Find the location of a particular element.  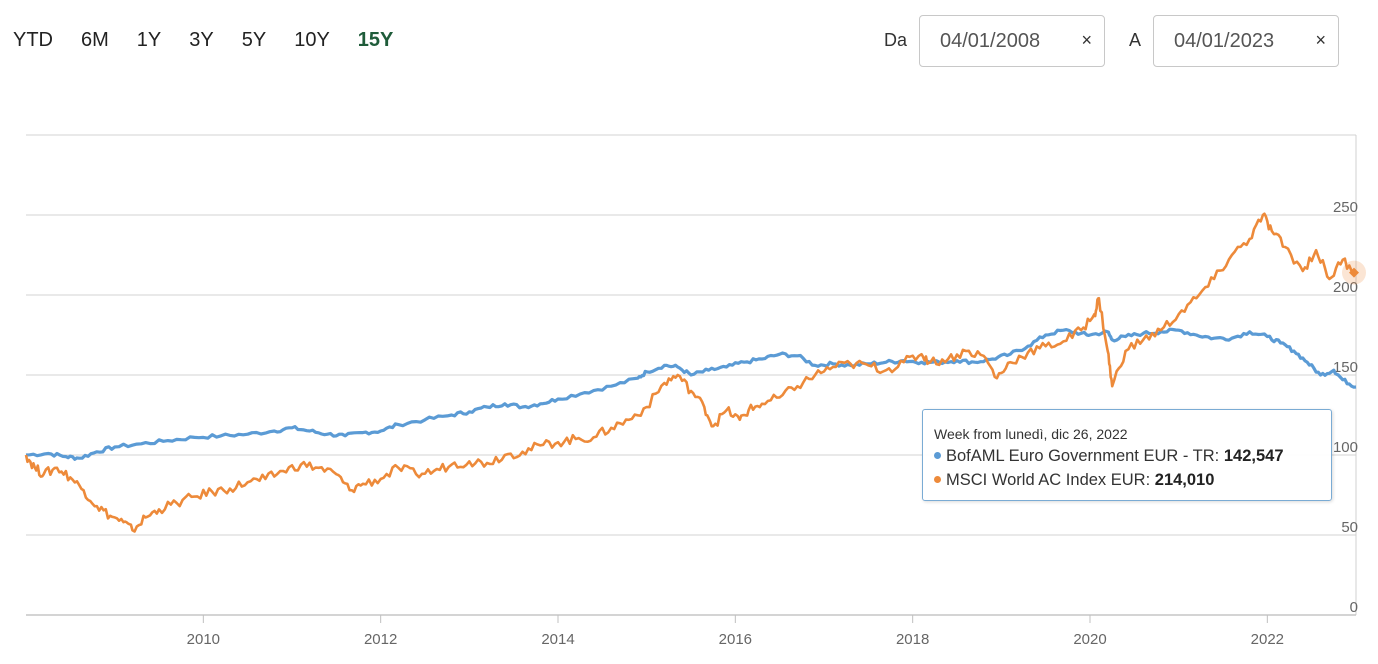

x-tick-label-2018: 2018 is located at coordinates (912, 639).